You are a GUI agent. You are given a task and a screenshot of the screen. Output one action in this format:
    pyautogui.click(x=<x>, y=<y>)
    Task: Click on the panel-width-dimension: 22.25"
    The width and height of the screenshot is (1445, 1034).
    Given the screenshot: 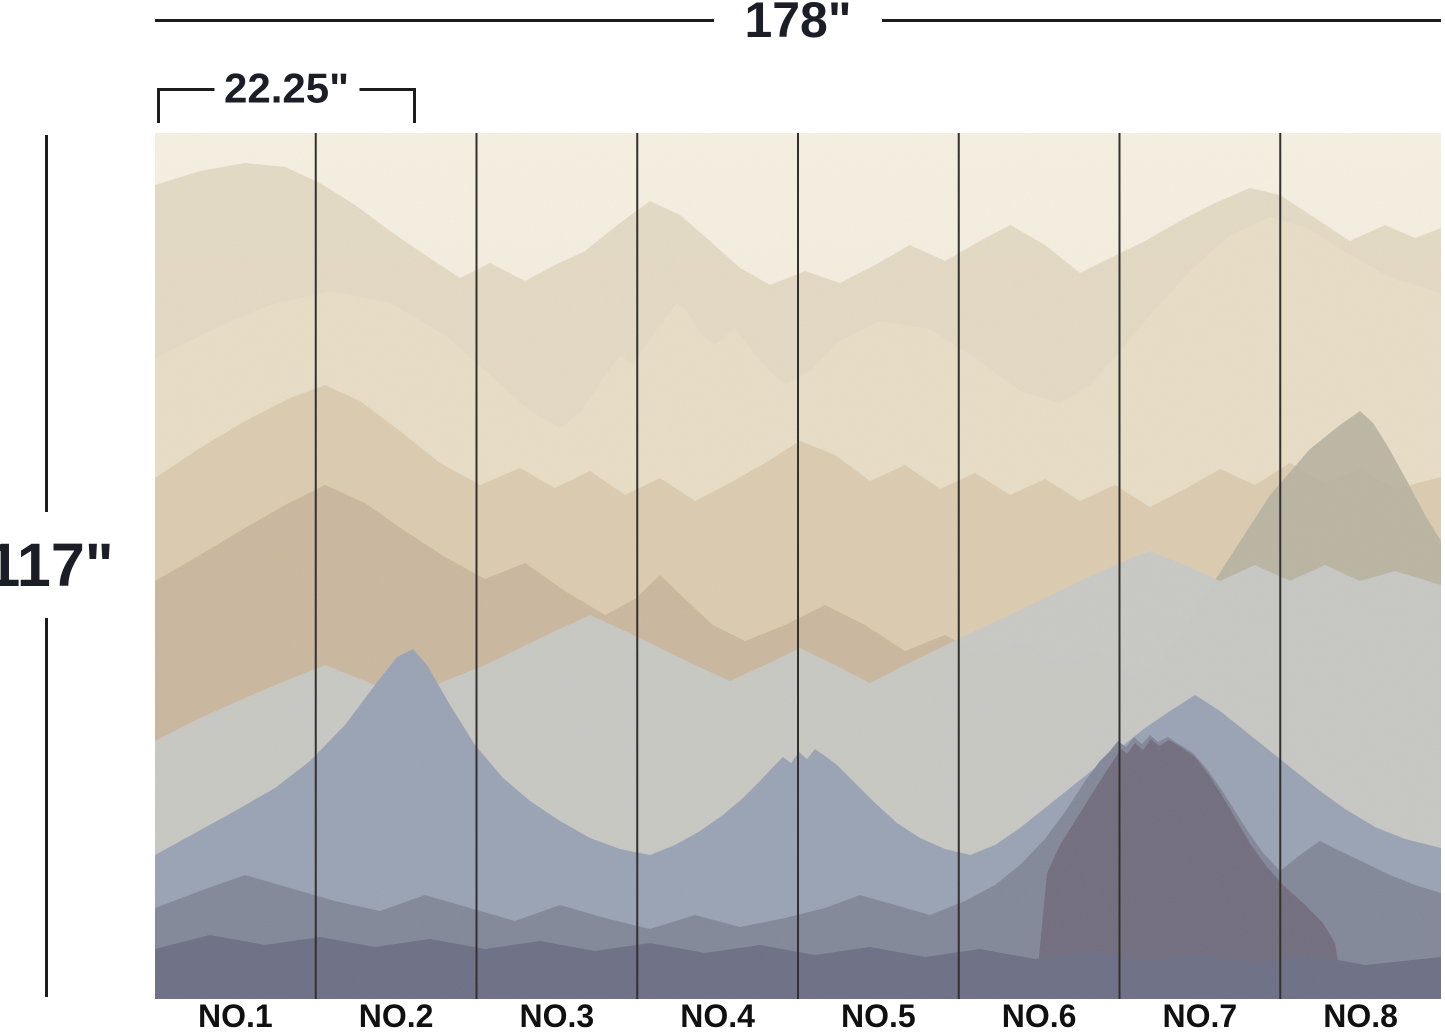 What is the action you would take?
    pyautogui.click(x=286, y=94)
    